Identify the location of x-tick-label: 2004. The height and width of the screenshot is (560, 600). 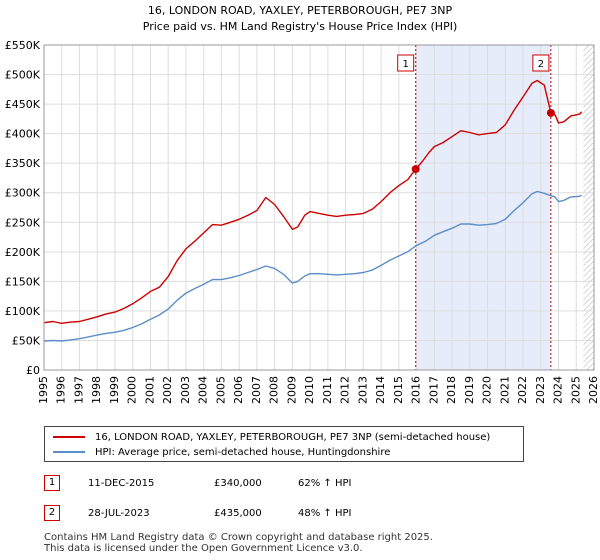
(203, 390).